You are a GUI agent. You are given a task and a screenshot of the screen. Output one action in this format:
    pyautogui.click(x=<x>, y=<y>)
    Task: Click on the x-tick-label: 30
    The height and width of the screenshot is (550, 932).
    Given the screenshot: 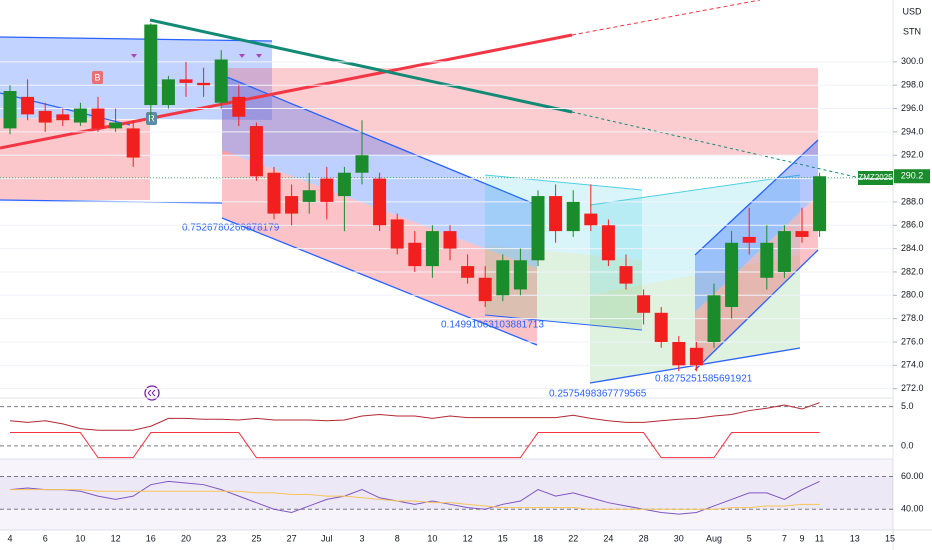 What is the action you would take?
    pyautogui.click(x=679, y=538)
    